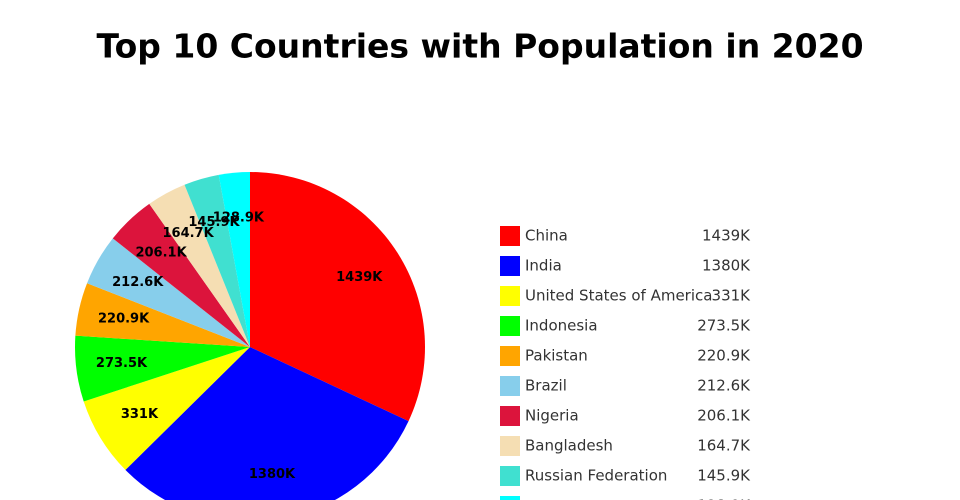 The width and height of the screenshot is (960, 500). Describe the element at coordinates (543, 266) in the screenshot. I see `legend-label: India` at that location.